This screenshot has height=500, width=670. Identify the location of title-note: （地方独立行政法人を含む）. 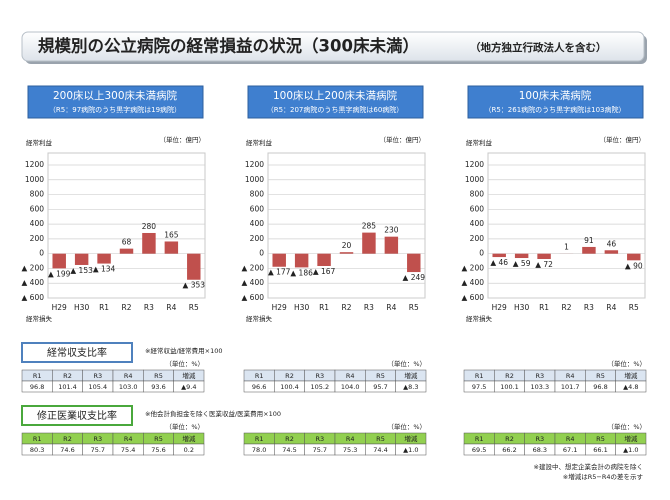
(538, 47).